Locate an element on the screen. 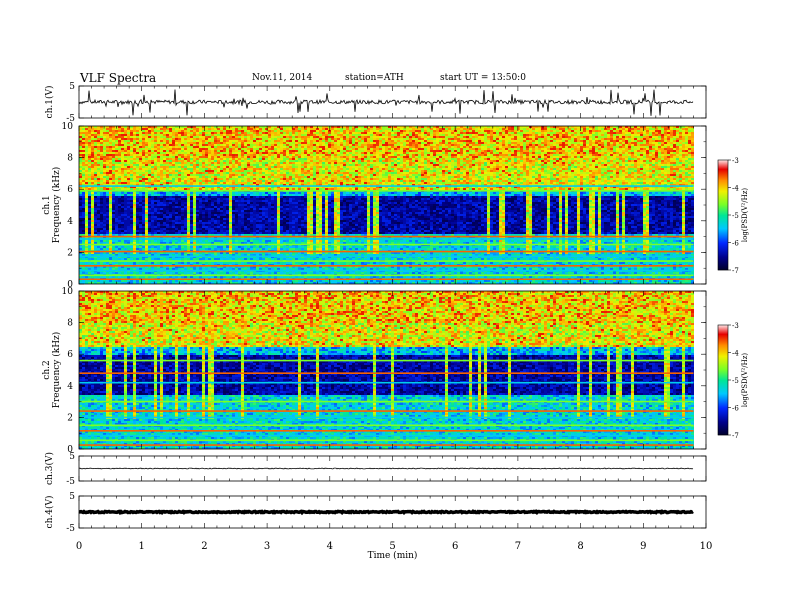 This screenshot has width=792, height=612. y-tick-label: 0 is located at coordinates (70, 285).